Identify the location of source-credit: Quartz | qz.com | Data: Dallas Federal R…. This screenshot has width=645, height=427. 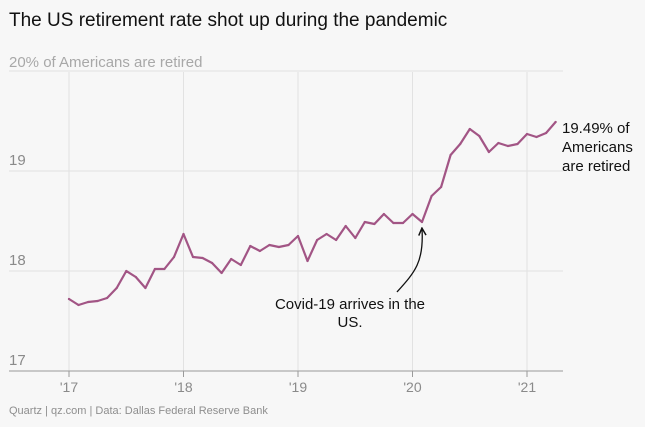
(138, 411).